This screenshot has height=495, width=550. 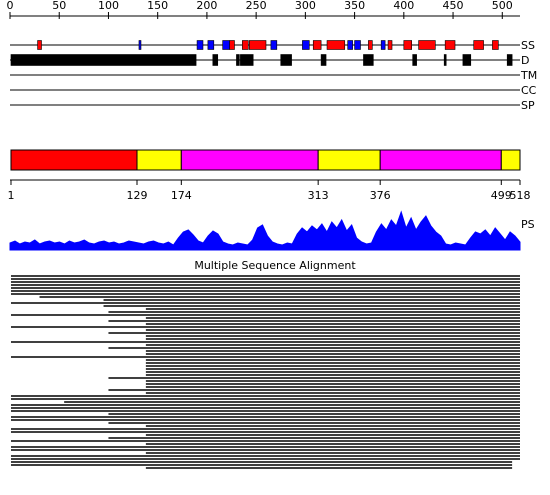 What do you see at coordinates (256, 6) in the screenshot?
I see `ruler-label: 250` at bounding box center [256, 6].